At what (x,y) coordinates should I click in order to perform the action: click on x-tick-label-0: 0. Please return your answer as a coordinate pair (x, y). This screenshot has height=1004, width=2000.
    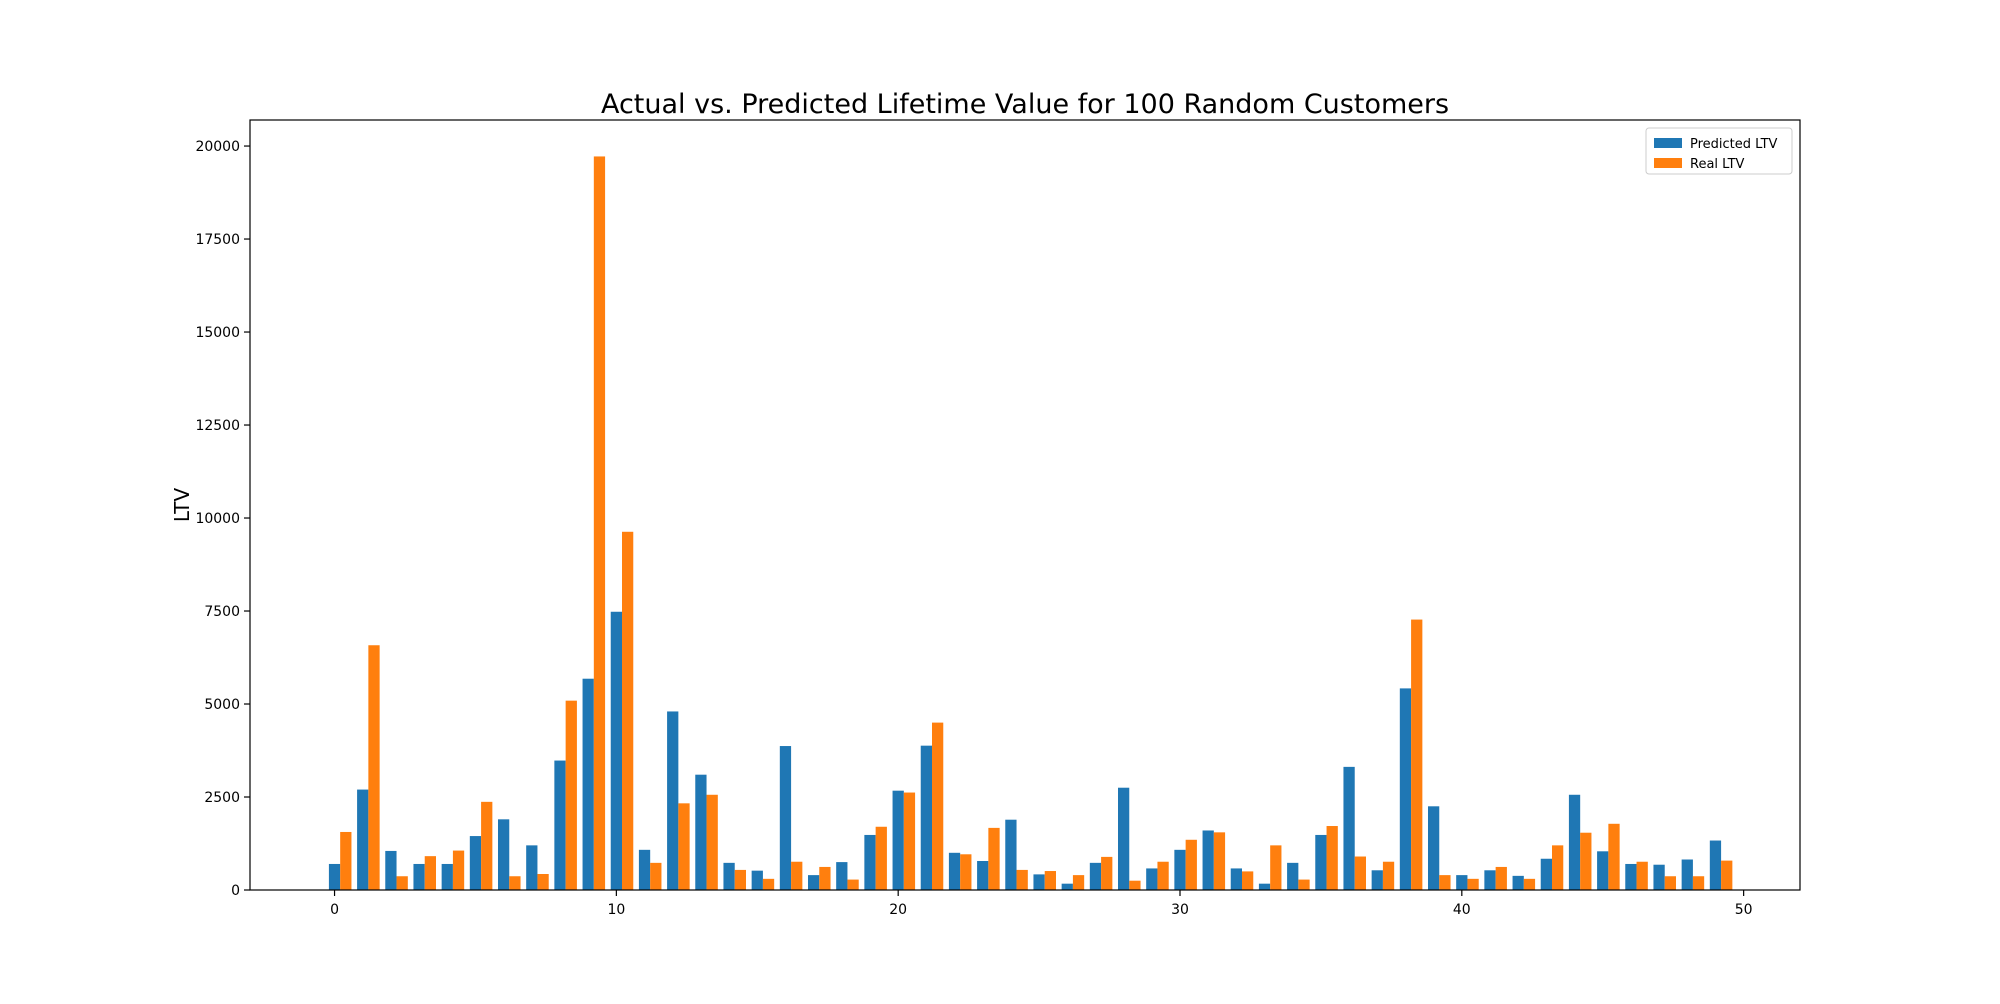
    Looking at the image, I should click on (334, 910).